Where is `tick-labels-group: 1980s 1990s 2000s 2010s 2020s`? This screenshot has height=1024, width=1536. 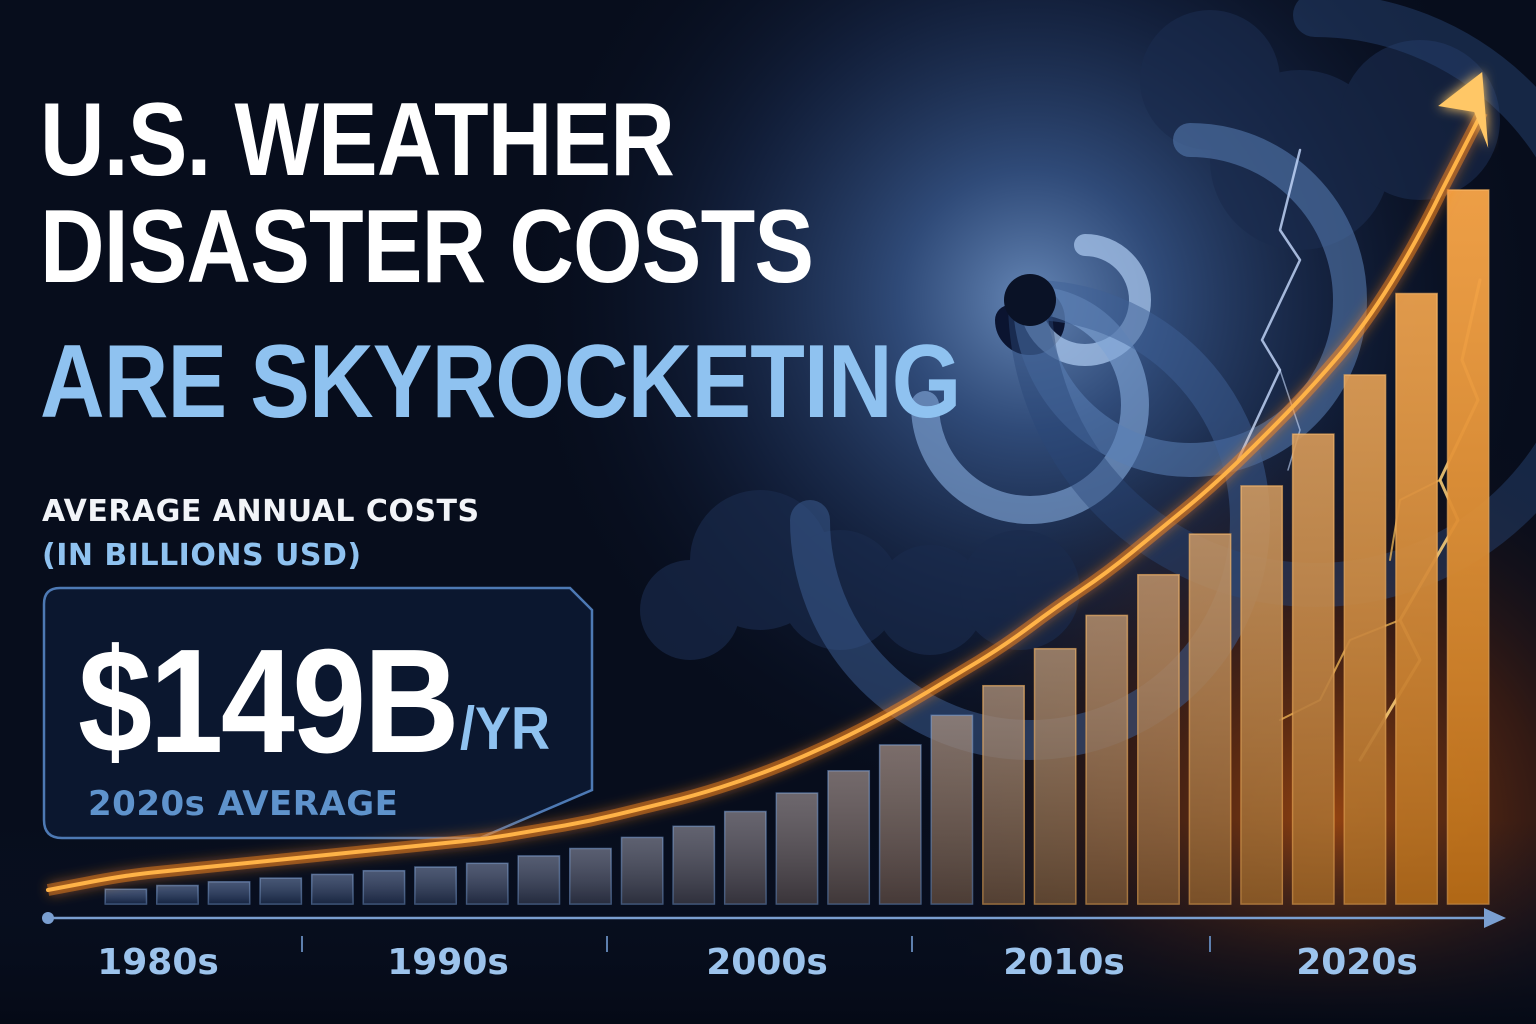 tick-labels-group: 1980s 1990s 2000s 2010s 2020s is located at coordinates (757, 962).